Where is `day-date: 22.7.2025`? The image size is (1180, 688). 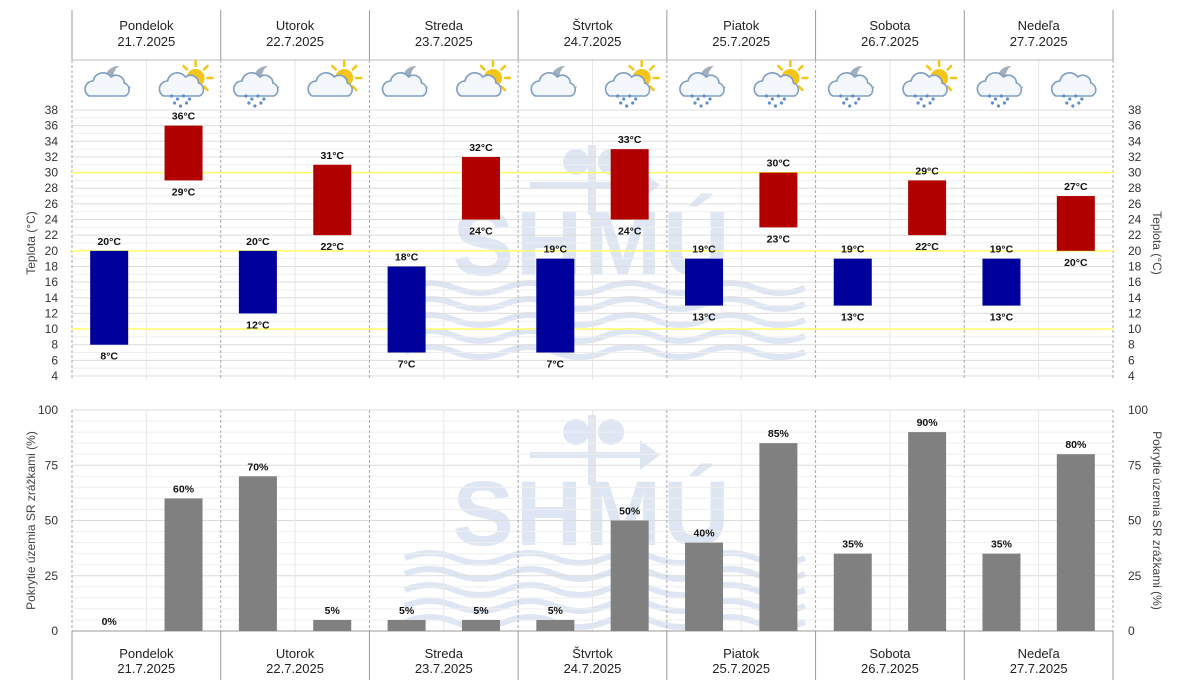
day-date: 22.7.2025 is located at coordinates (295, 41).